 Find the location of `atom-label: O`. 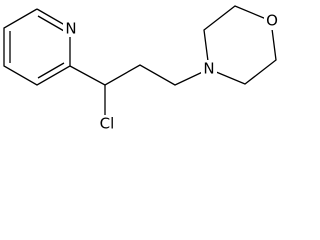

atom-label: O is located at coordinates (272, 21).